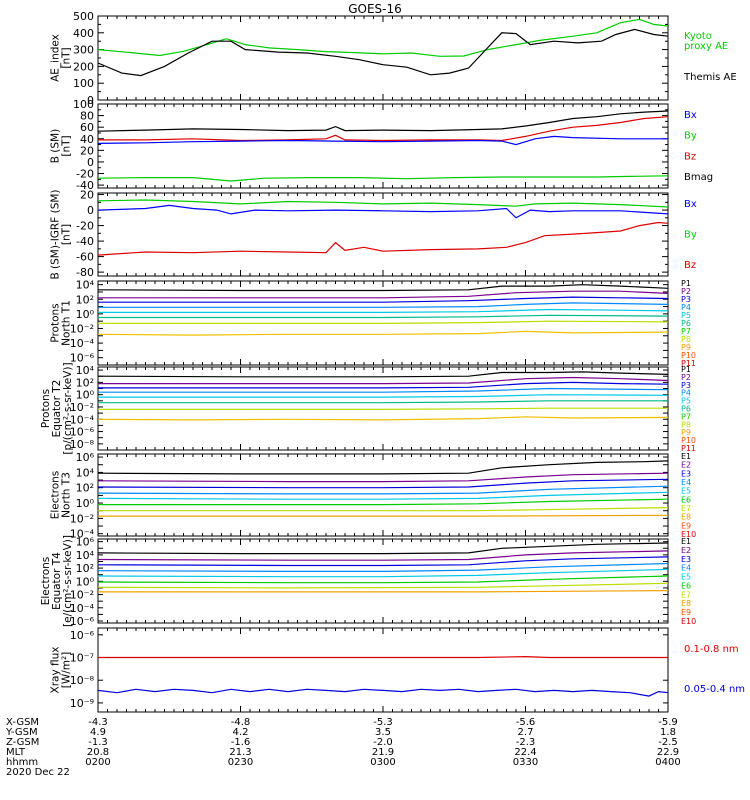 This screenshot has width=750, height=800. Describe the element at coordinates (57, 581) in the screenshot. I see `y-axis-label-ee: Equator T4` at that location.